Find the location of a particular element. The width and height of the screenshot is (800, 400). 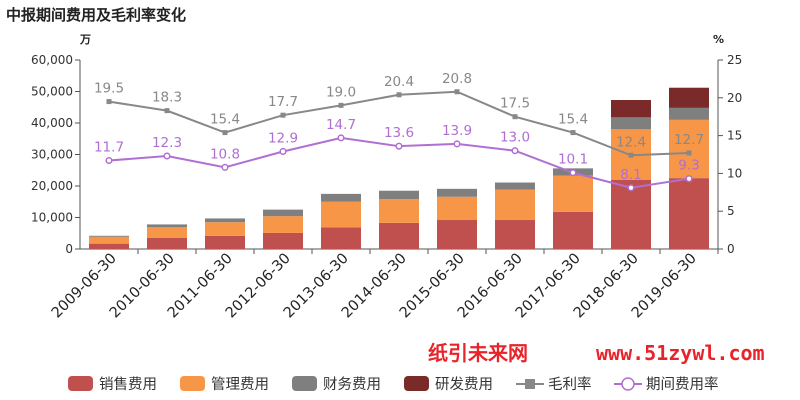

series-data-label-2: 13.6 is located at coordinates (399, 133).